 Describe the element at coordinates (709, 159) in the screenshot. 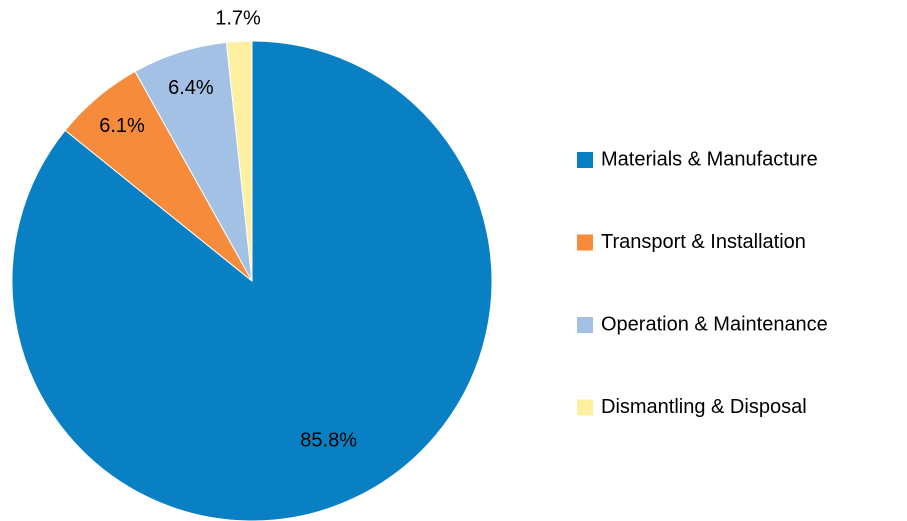

I see `legend-label: Materials & Manufacture` at that location.